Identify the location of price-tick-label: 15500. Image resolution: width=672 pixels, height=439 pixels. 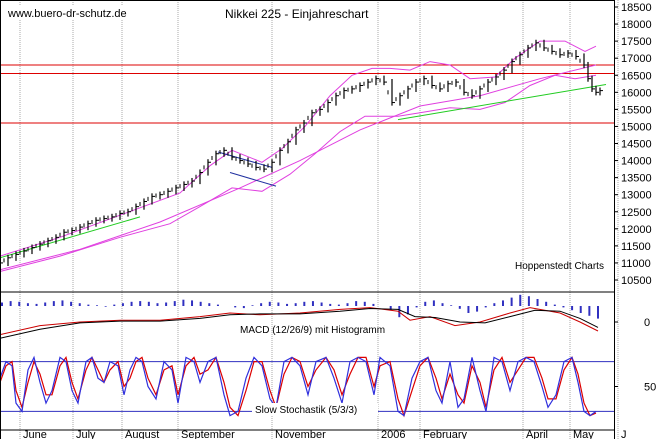
(636, 110).